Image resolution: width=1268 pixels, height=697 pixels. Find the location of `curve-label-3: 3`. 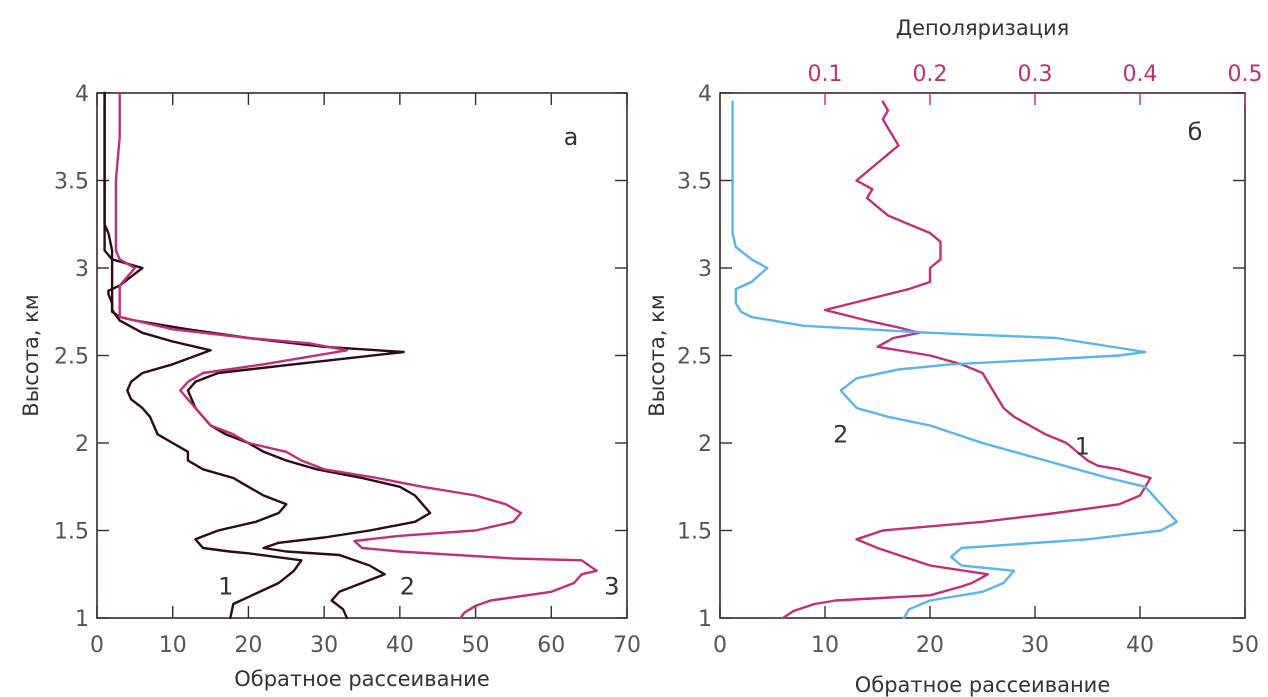

curve-label-3: 3 is located at coordinates (611, 587).